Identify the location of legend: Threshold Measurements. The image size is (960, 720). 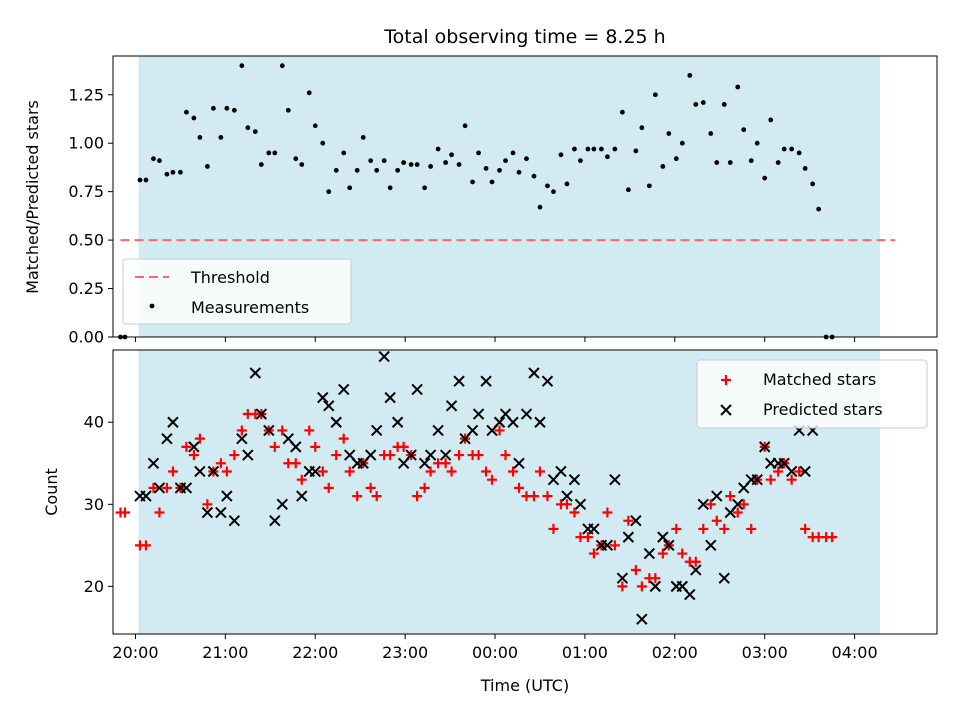
(237, 291).